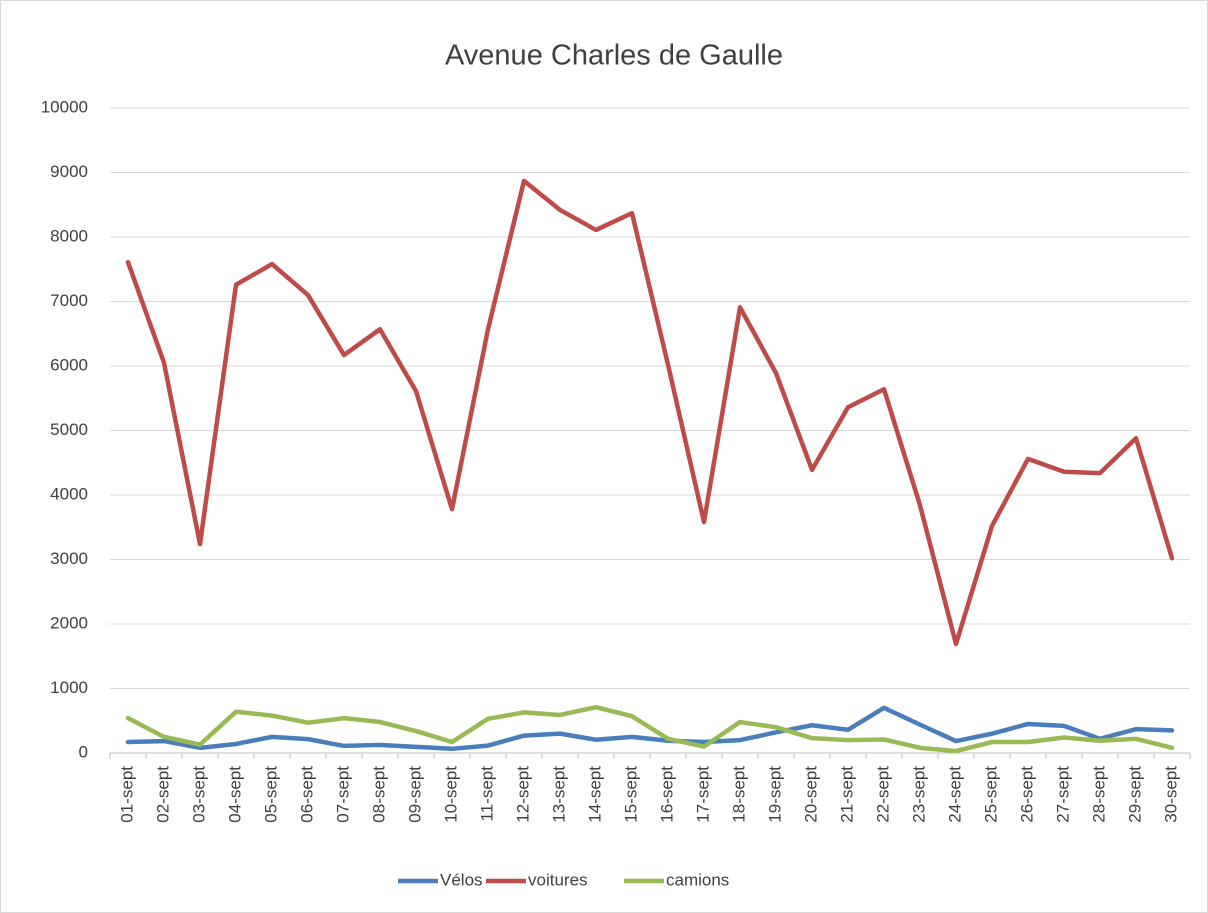 The height and width of the screenshot is (913, 1208). Describe the element at coordinates (461, 879) in the screenshot. I see `legend-label: Vélos` at that location.